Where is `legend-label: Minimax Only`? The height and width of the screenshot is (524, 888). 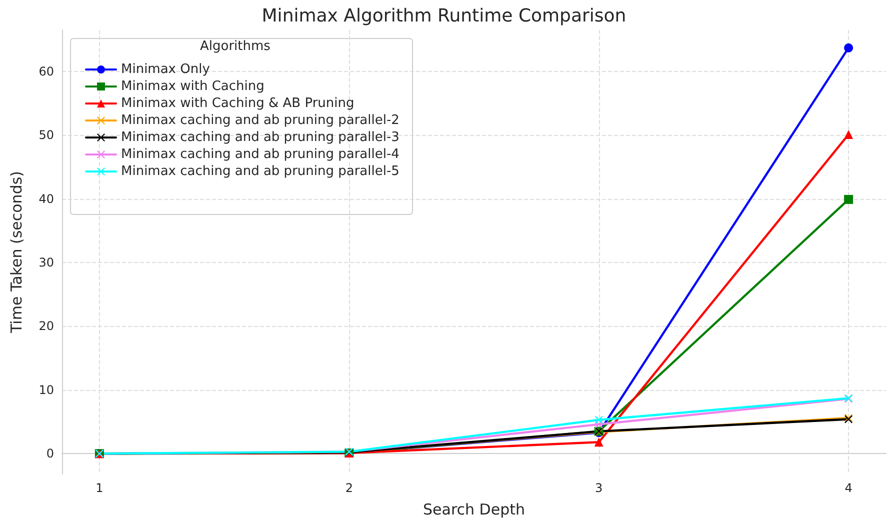 legend-label: Minimax Only is located at coordinates (165, 69).